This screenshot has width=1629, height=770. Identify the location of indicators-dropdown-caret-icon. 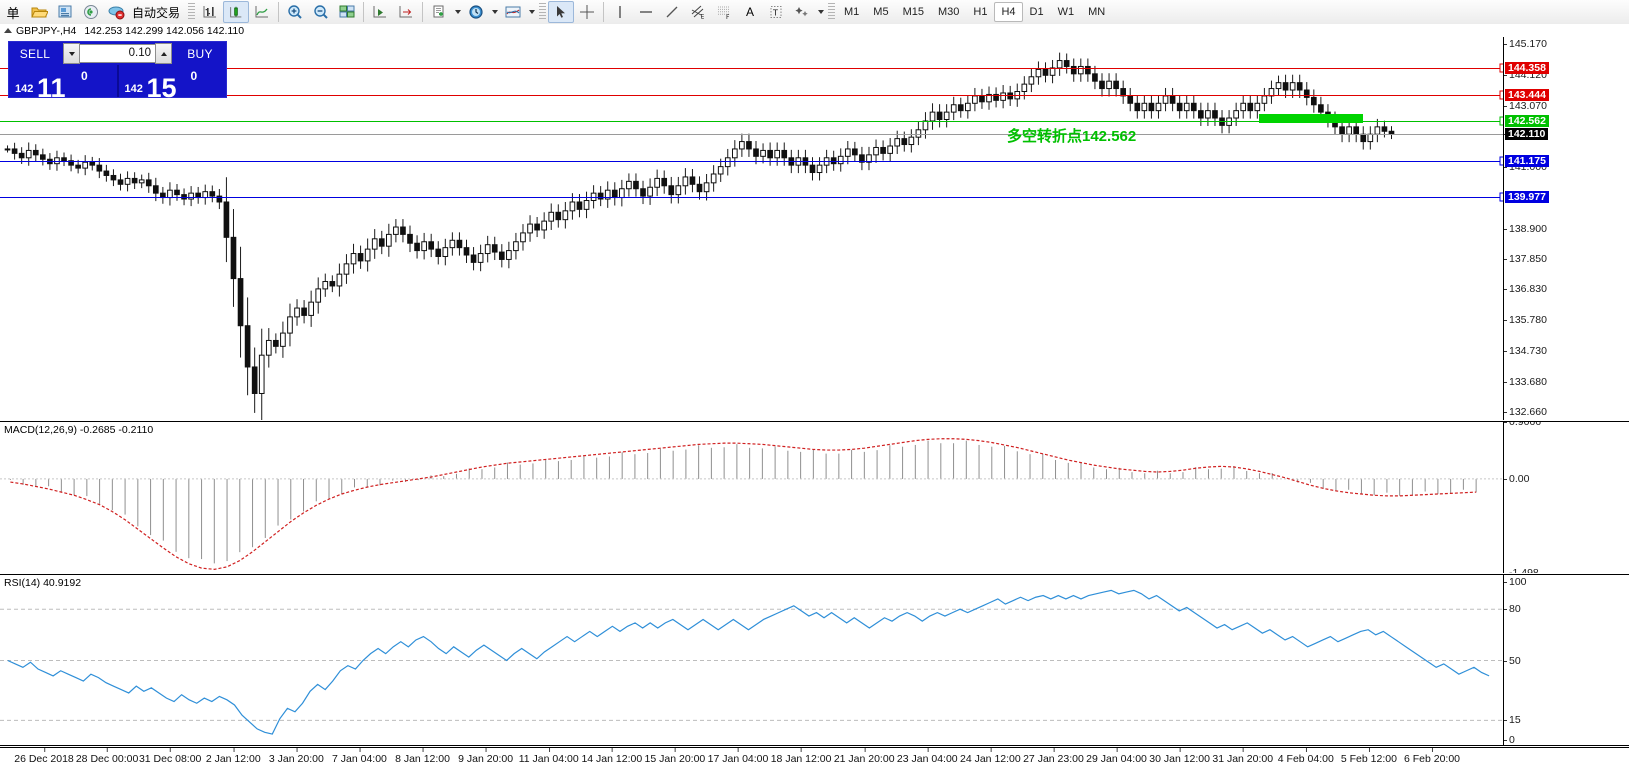
(531, 12).